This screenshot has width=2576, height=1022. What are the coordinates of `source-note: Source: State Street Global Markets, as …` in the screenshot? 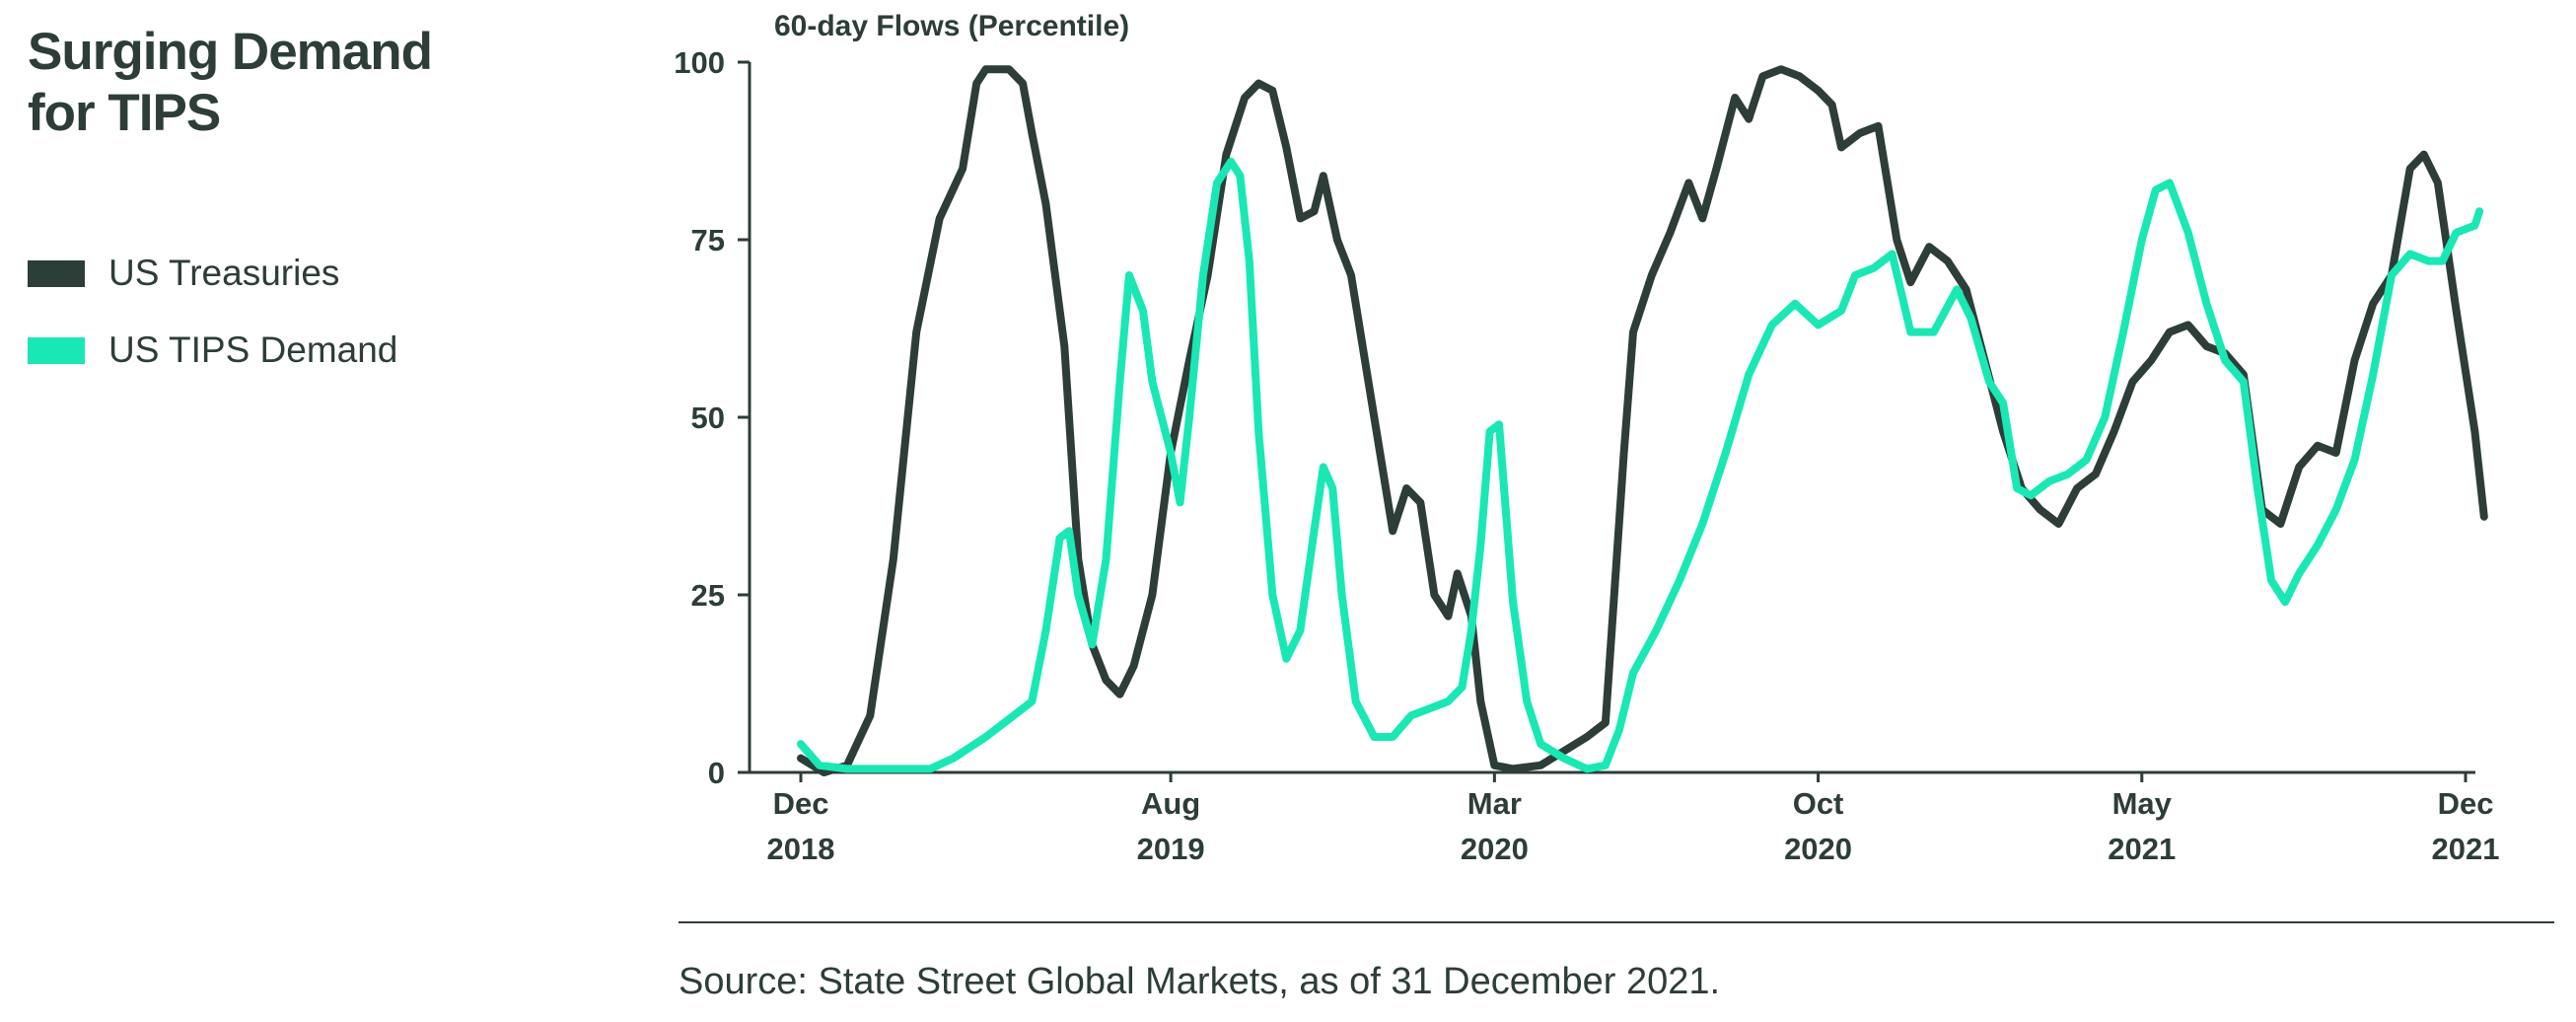 It's located at (1200, 981).